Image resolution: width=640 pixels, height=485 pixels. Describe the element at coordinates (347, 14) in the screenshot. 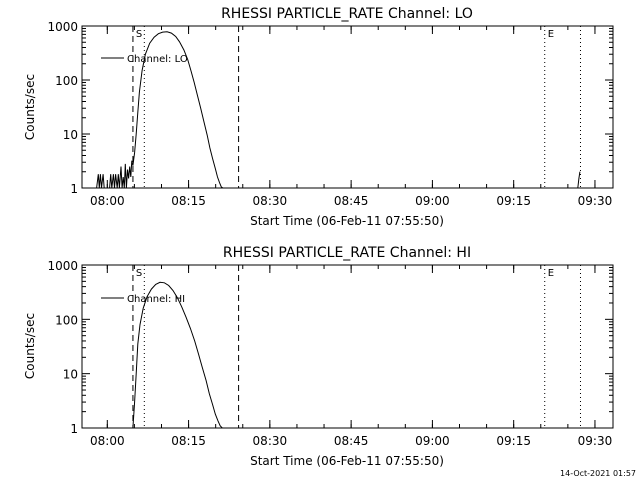

I see `chart-title: RHESSI PARTICLE_RATE Channel: LO` at that location.